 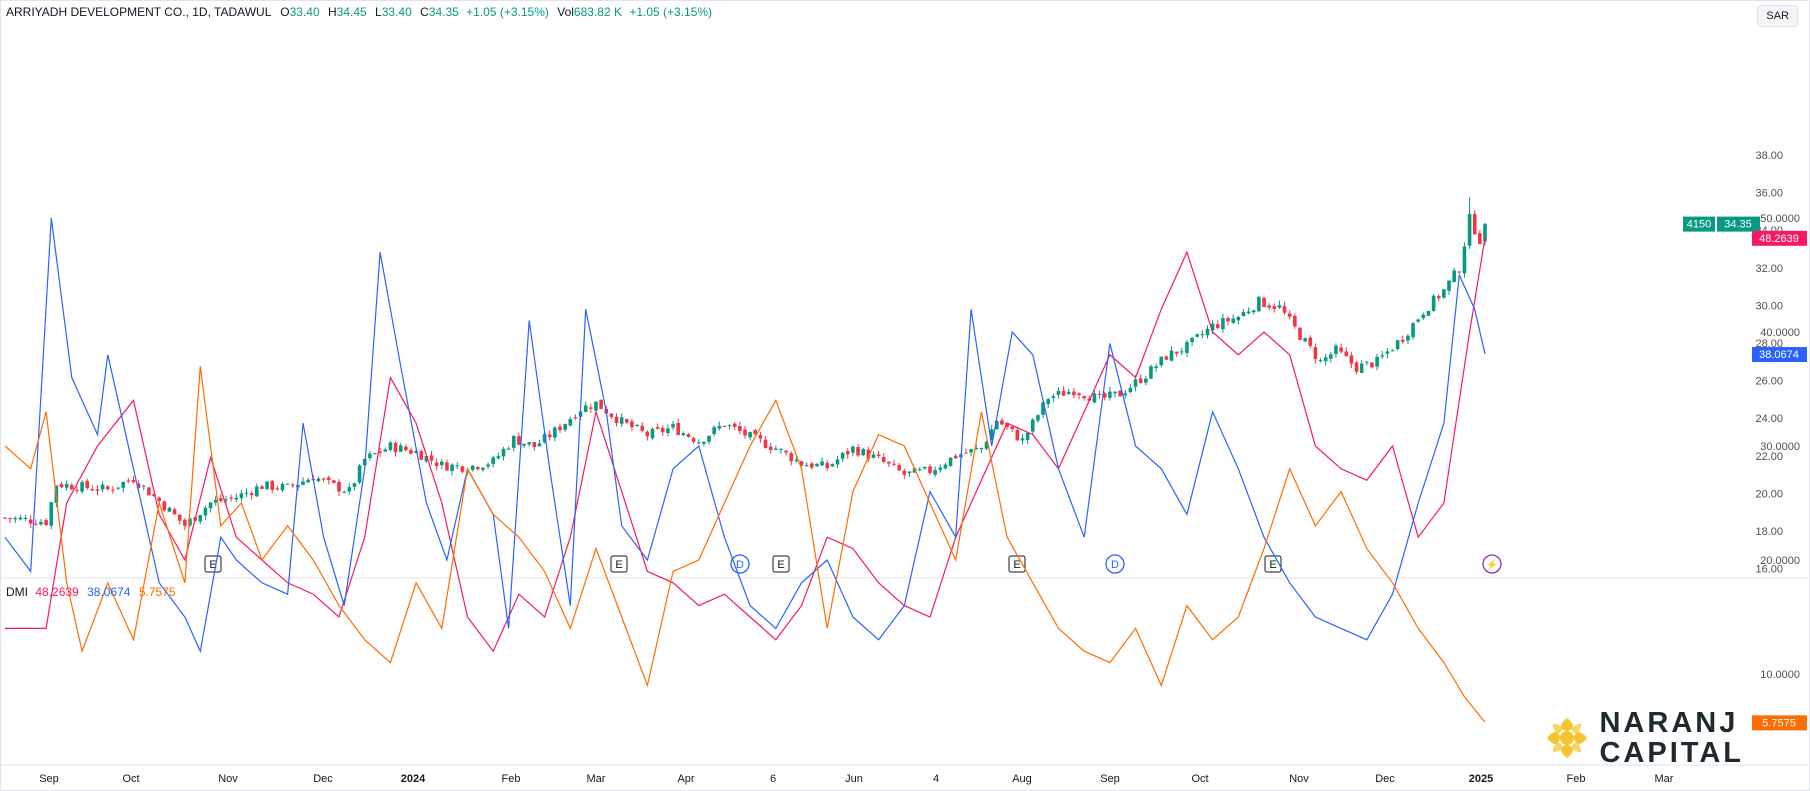 I want to click on open-value: 33.40, so click(x=304, y=12).